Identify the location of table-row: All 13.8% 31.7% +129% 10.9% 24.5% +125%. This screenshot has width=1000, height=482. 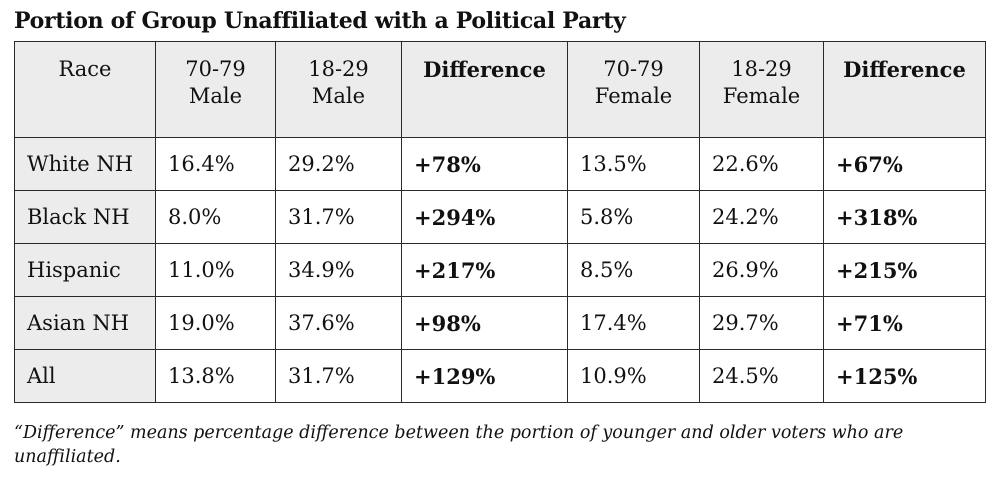
(500, 376).